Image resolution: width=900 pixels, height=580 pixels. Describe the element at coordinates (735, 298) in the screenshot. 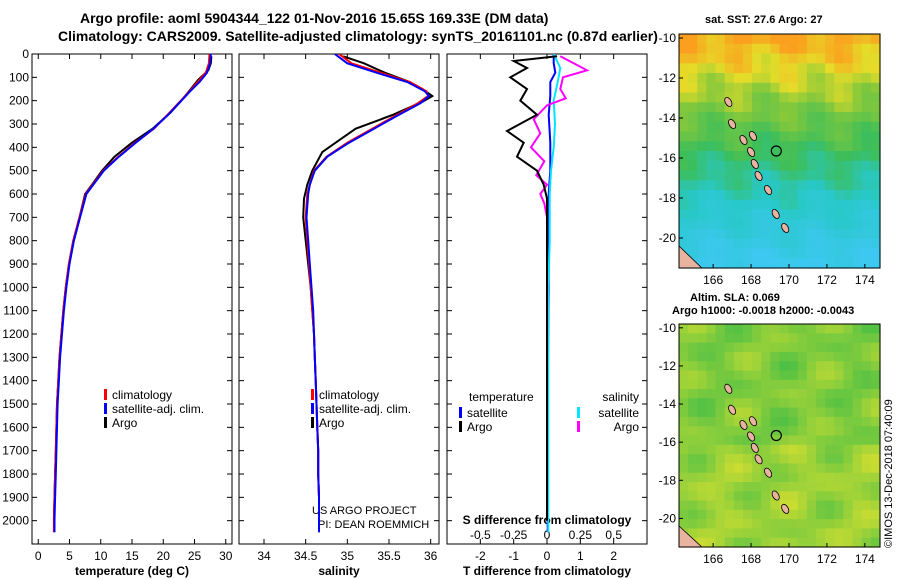

I see `sla-map-title: Altim. SLA: 0.069` at that location.